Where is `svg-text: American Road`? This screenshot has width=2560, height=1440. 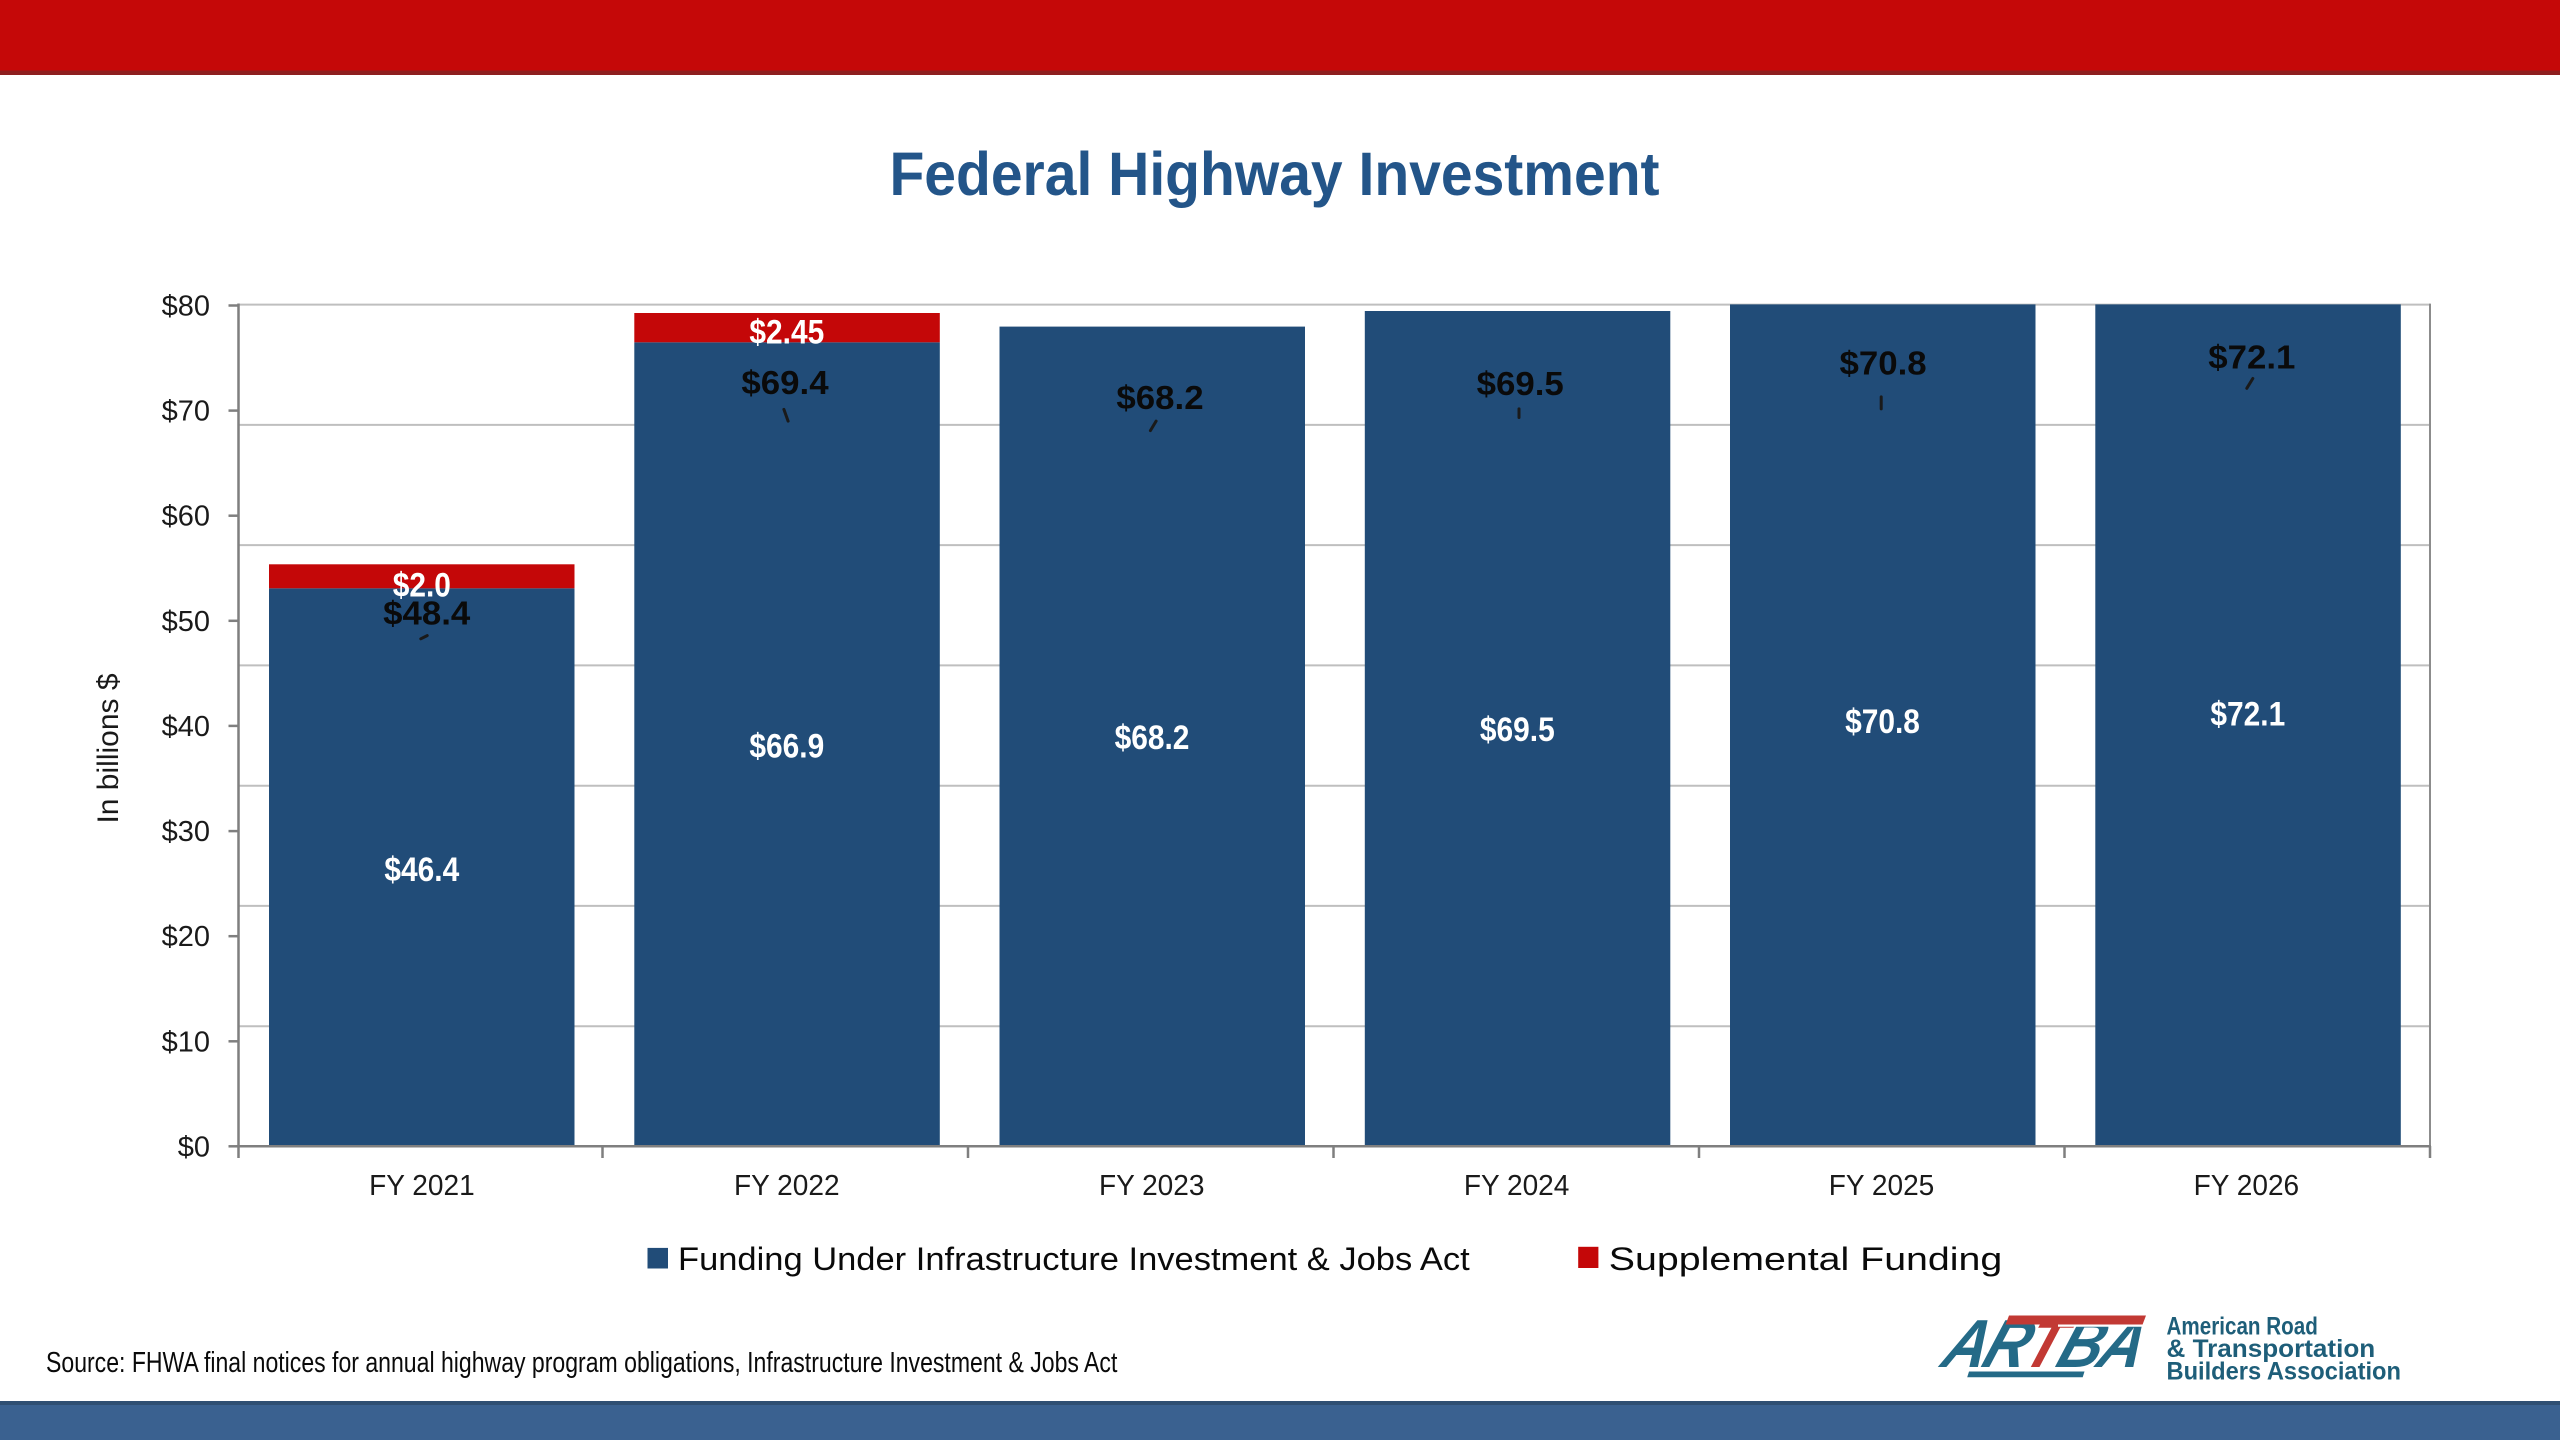
svg-text: American Road is located at coordinates (2242, 1326).